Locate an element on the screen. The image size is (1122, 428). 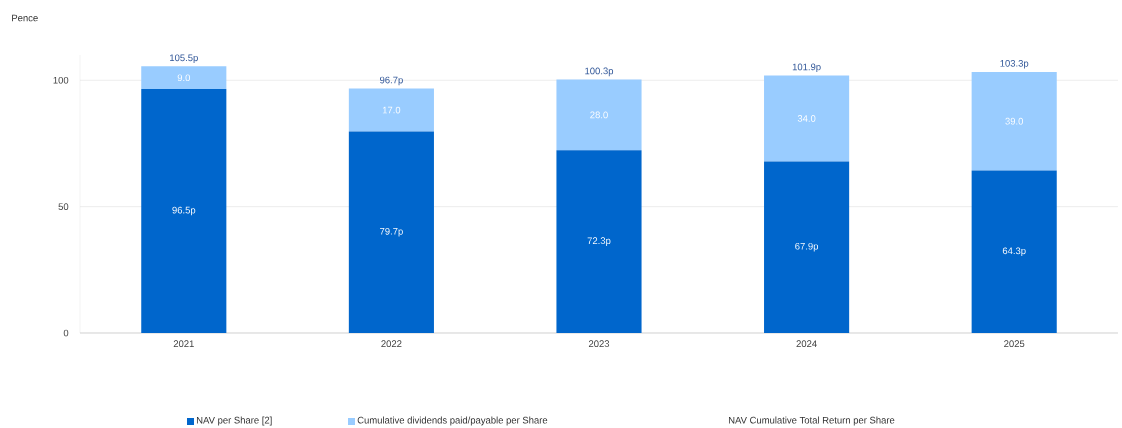
legend-label: Cumulative dividends paid/payable per Share is located at coordinates (452, 421).